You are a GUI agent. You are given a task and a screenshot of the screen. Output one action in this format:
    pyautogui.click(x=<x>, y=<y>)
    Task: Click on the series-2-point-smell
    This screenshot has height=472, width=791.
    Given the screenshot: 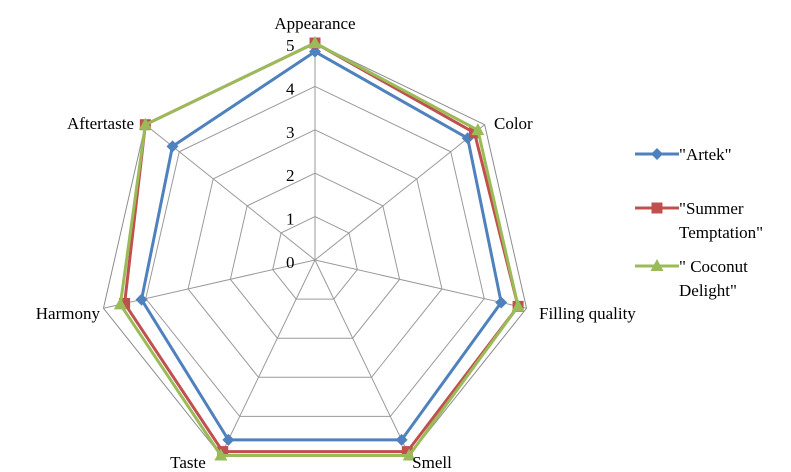 What is the action you would take?
    pyautogui.click(x=407, y=452)
    